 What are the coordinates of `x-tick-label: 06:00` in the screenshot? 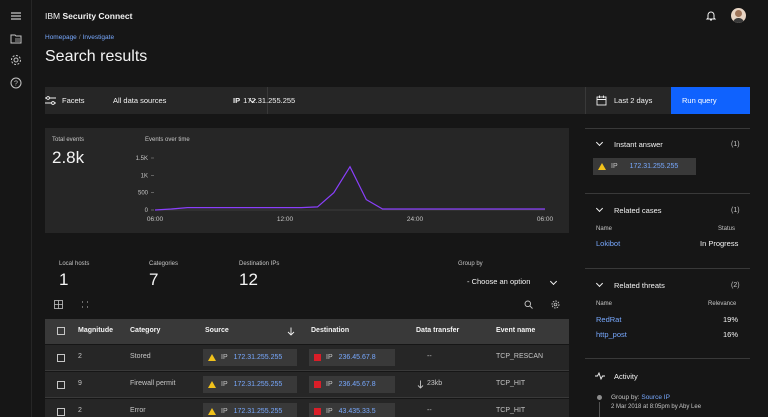 It's located at (545, 219).